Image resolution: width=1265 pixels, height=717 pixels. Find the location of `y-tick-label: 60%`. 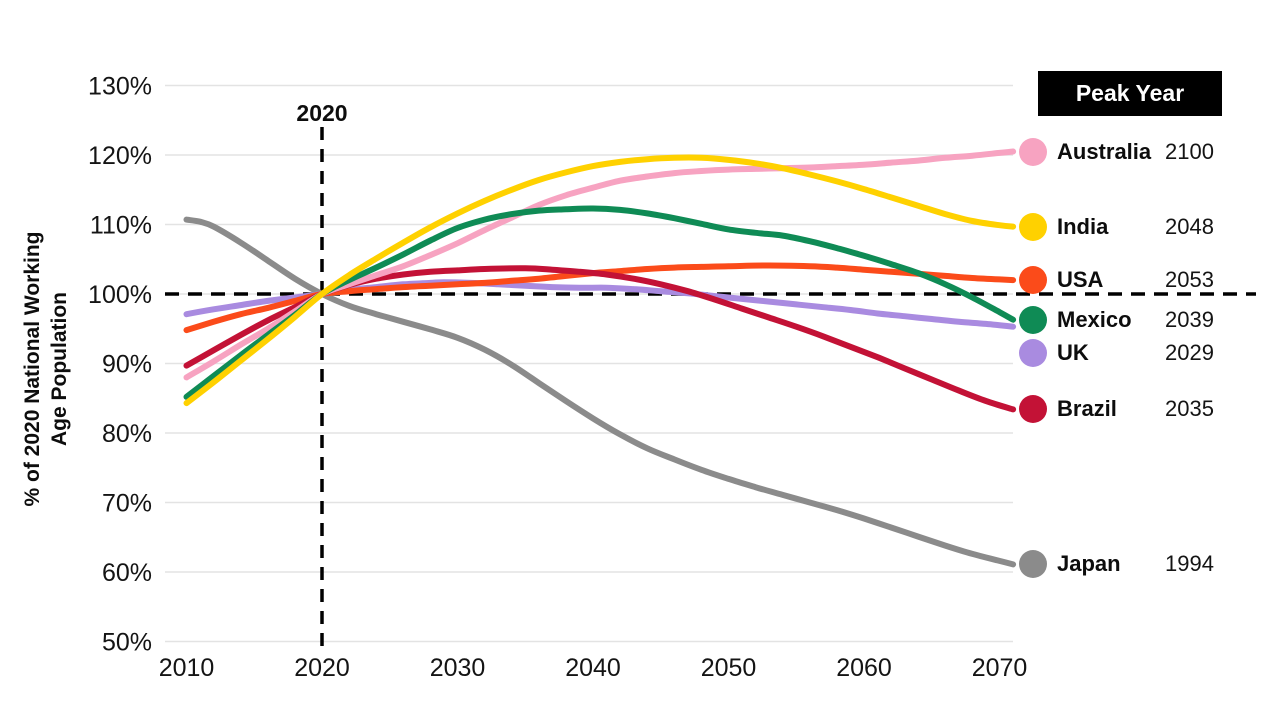

y-tick-label: 60% is located at coordinates (127, 573).